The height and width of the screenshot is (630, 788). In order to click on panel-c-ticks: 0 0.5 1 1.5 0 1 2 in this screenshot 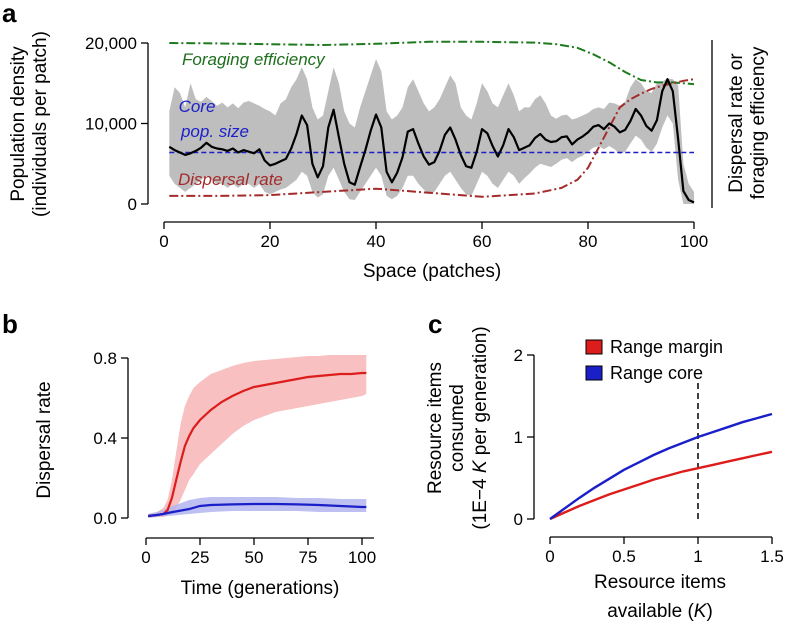, I will do `click(649, 456)`.